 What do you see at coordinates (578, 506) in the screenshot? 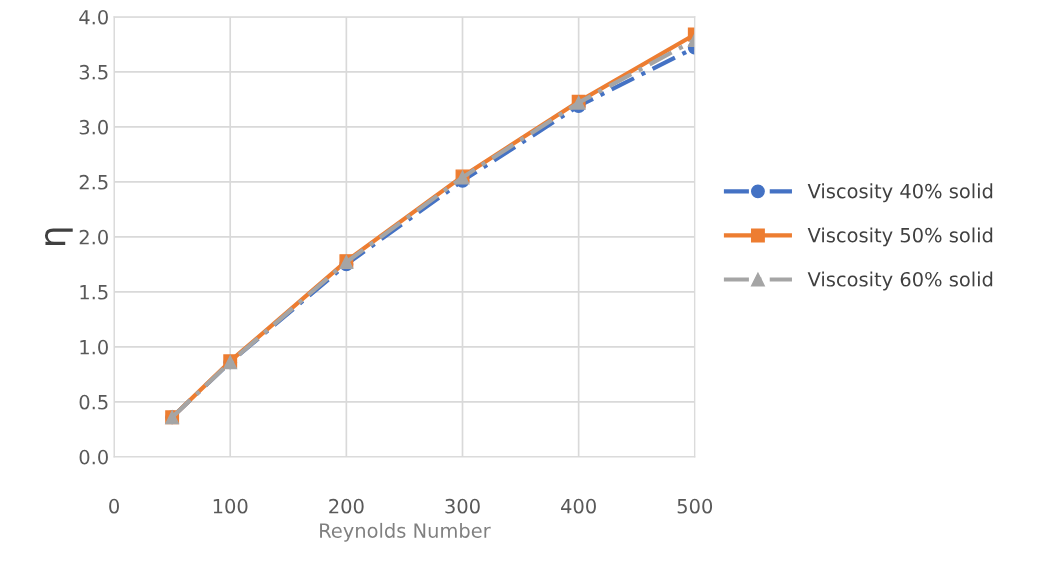
I see `x-tick-label: 400` at bounding box center [578, 506].